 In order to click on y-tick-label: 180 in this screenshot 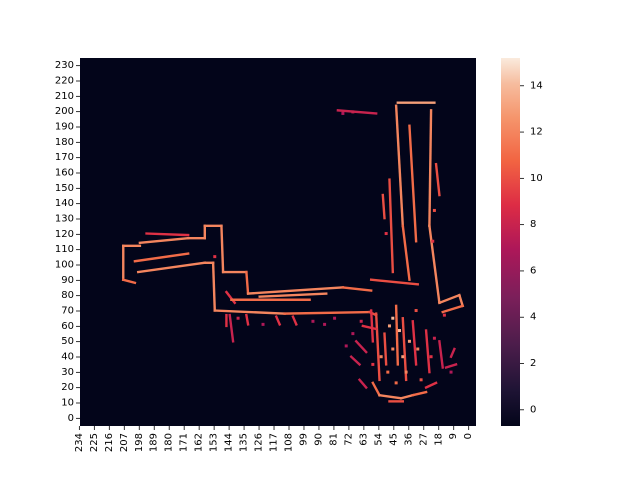, I will do `click(64, 142)`.